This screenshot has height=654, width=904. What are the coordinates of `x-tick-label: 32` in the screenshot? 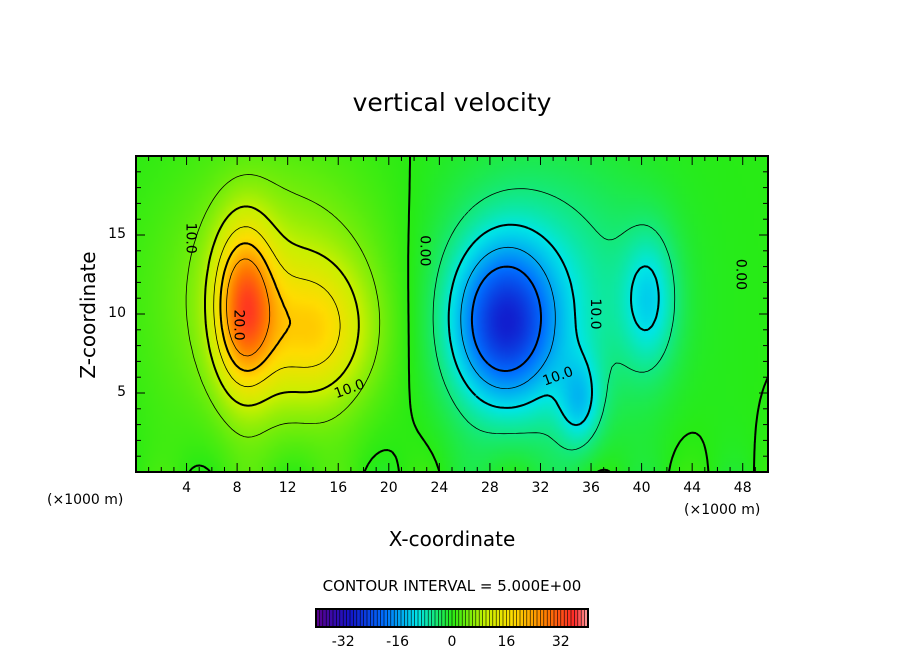 It's located at (540, 488).